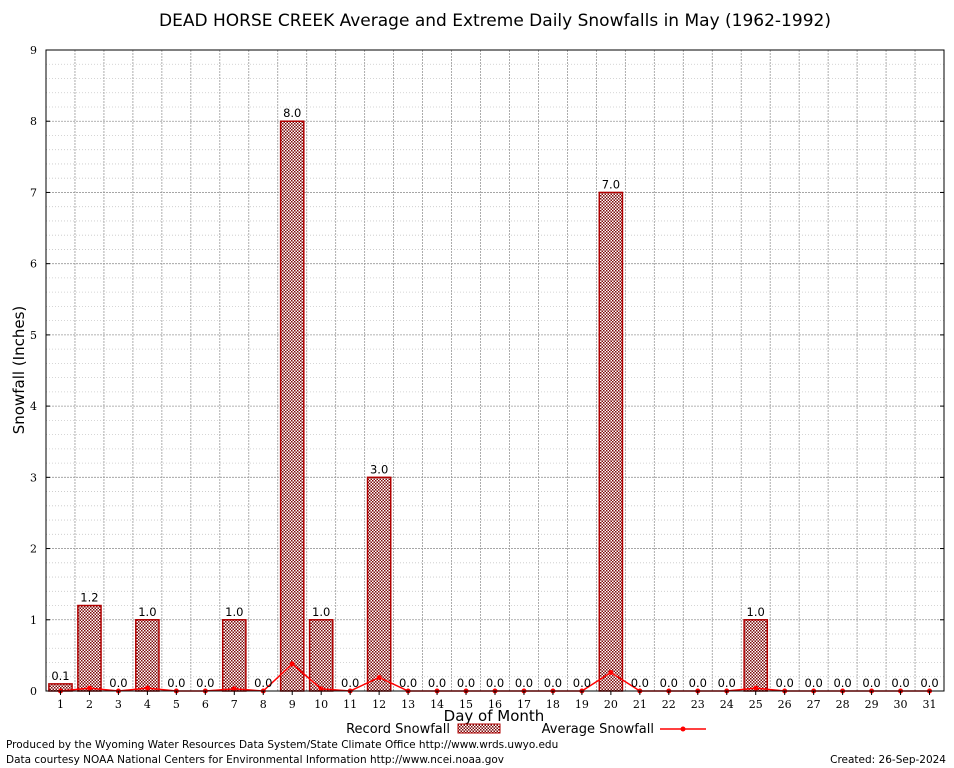  What do you see at coordinates (234, 704) in the screenshot?
I see `x-tick-label-7: 7` at bounding box center [234, 704].